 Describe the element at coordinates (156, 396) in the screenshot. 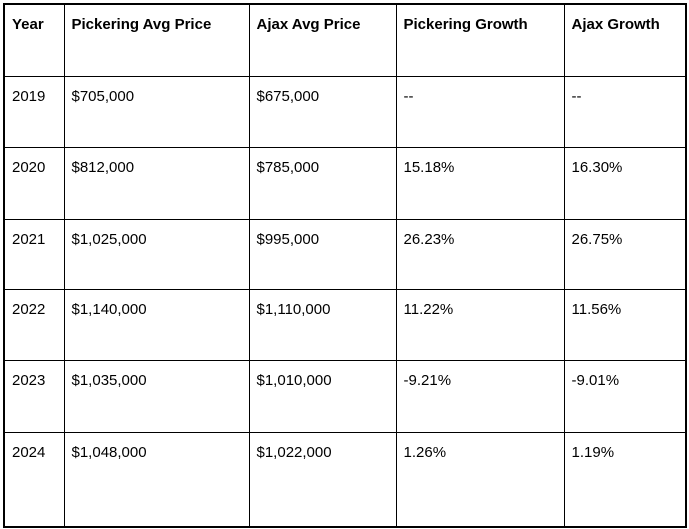

I see `cell-pickering-avg-price: $1,035,000` at that location.